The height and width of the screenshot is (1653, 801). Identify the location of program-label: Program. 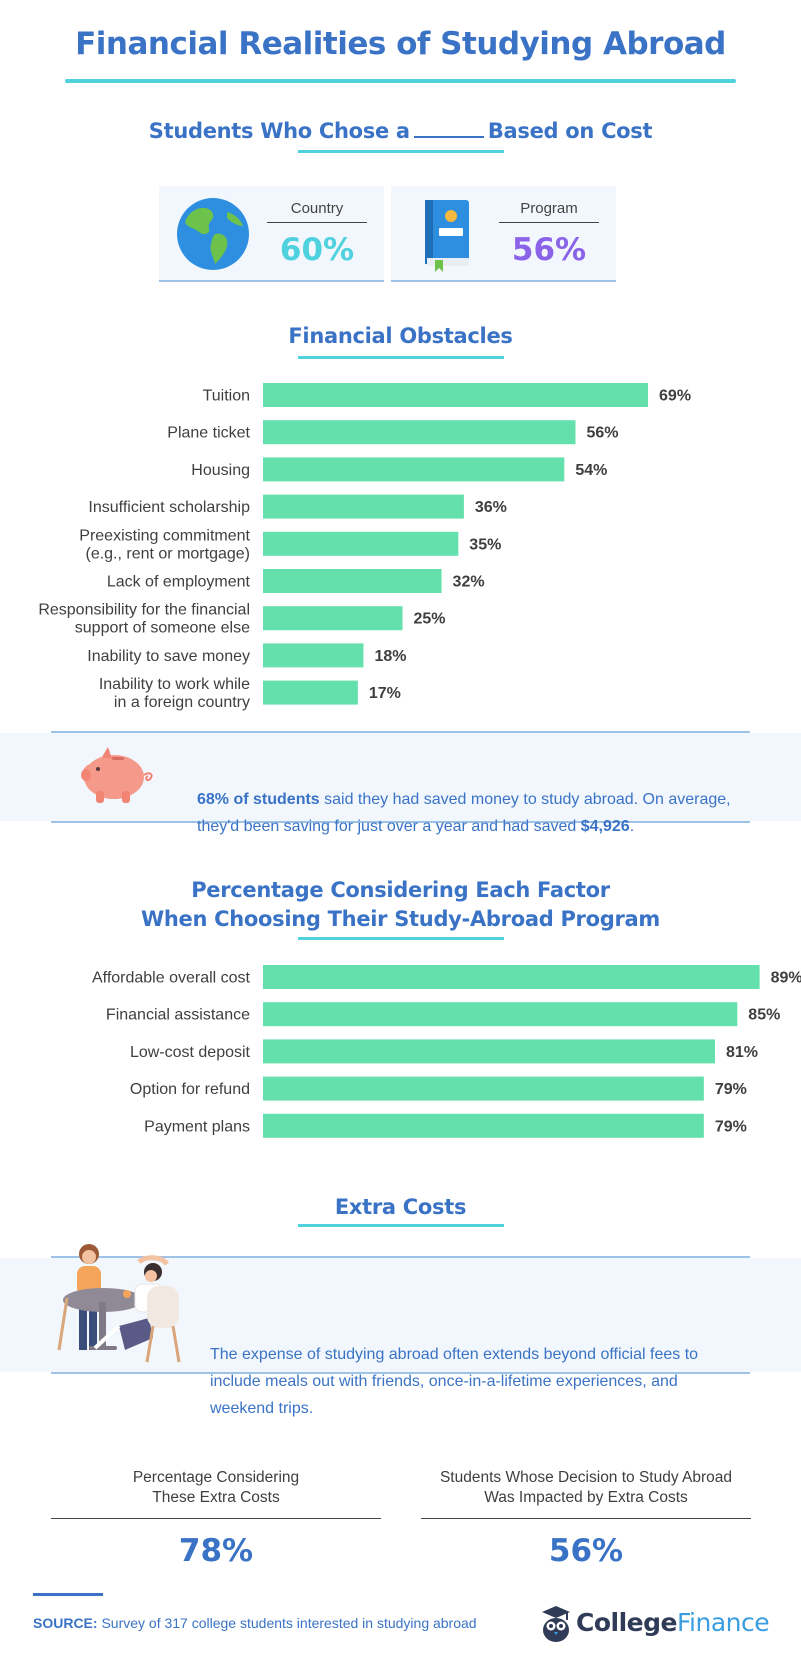
(549, 208).